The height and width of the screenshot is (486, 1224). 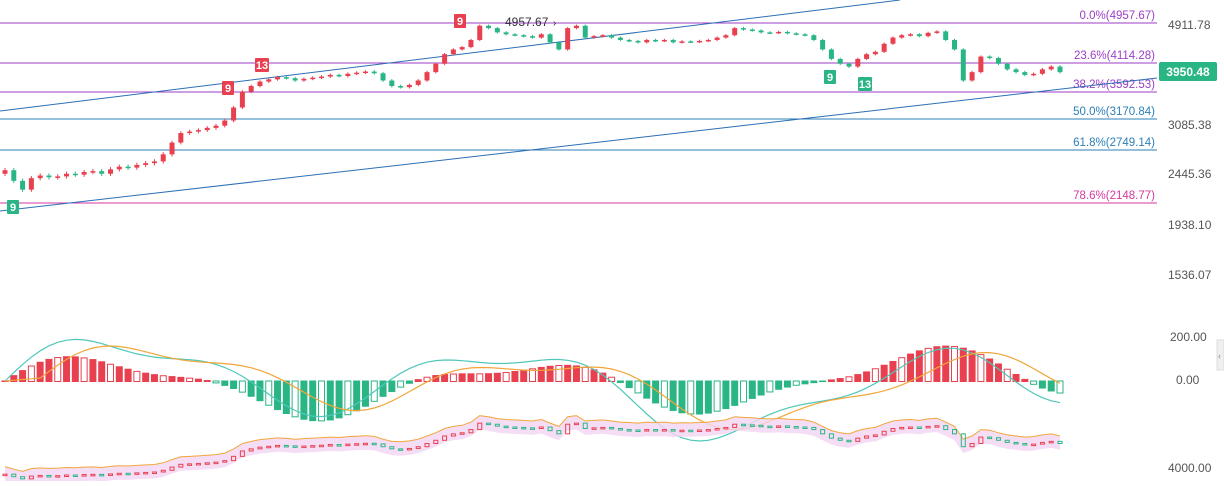 I want to click on fib-label: 78.6%(2148.77), so click(x=1114, y=196).